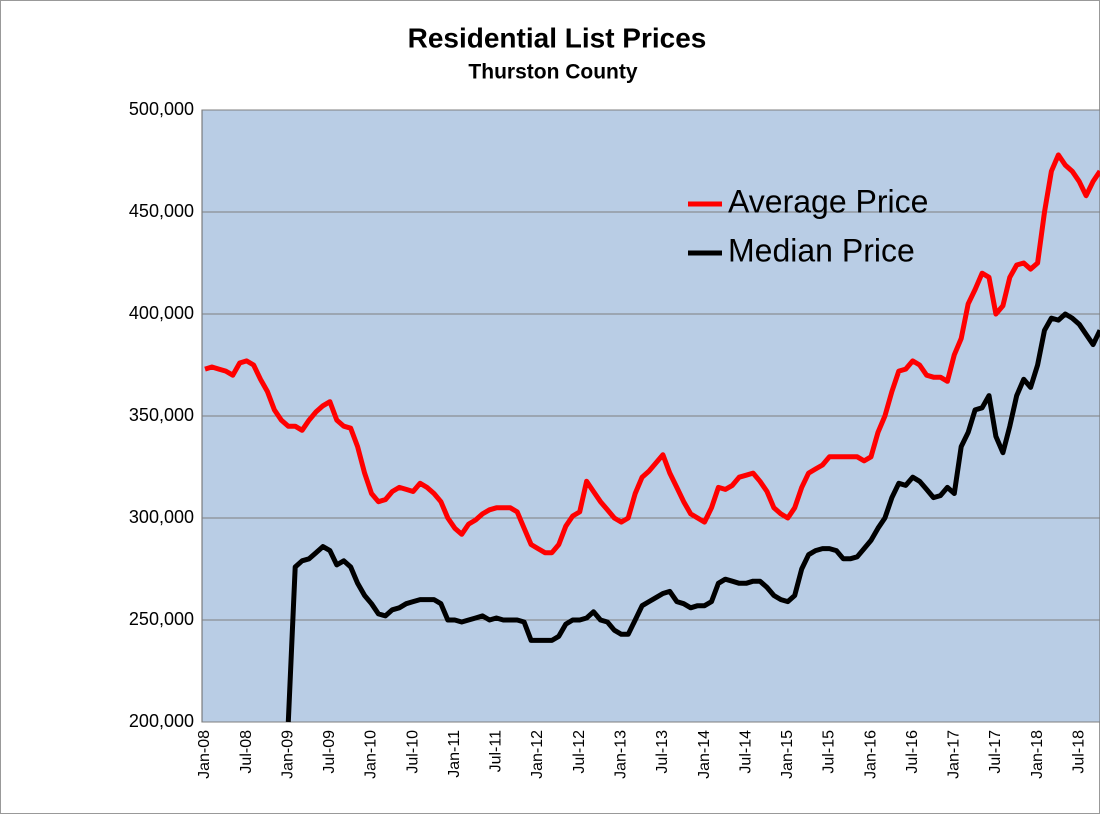 The width and height of the screenshot is (1100, 814). Describe the element at coordinates (161, 211) in the screenshot. I see `y-tick-label: 450,000` at that location.